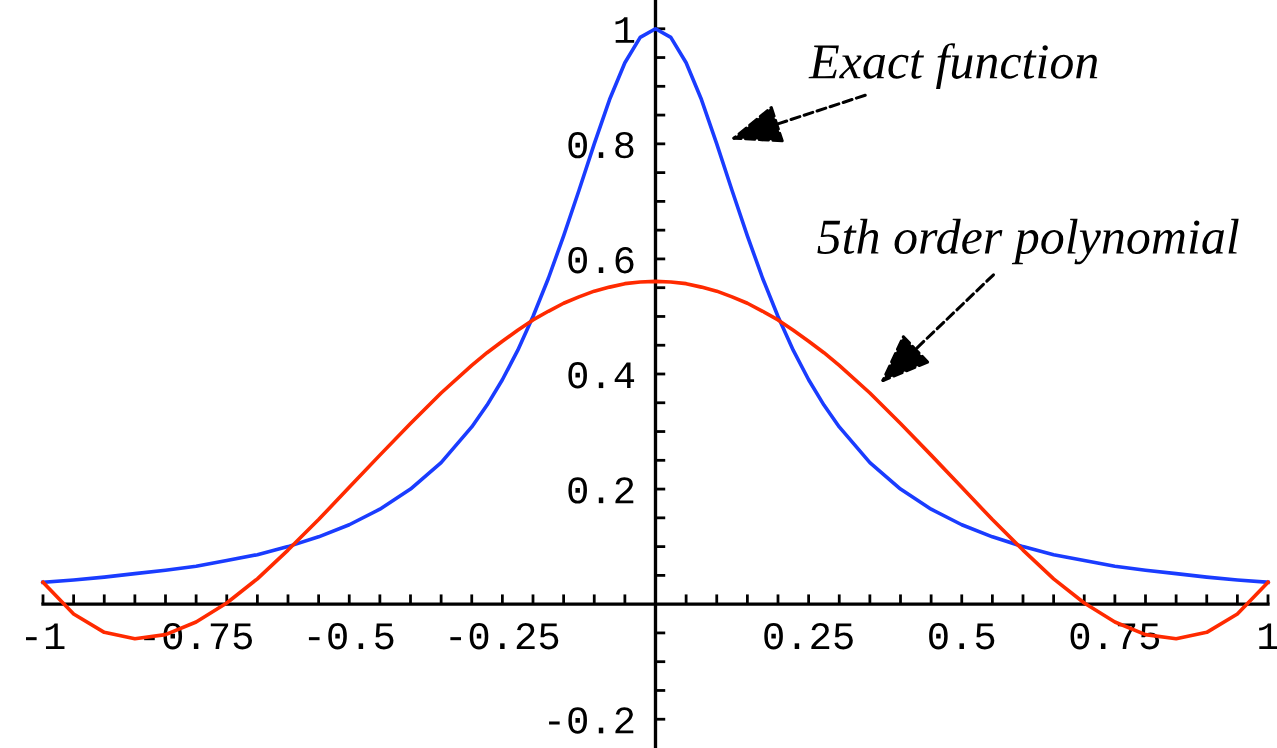 This screenshot has width=1277, height=748. I want to click on x-tick-label: 0.5, so click(962, 636).